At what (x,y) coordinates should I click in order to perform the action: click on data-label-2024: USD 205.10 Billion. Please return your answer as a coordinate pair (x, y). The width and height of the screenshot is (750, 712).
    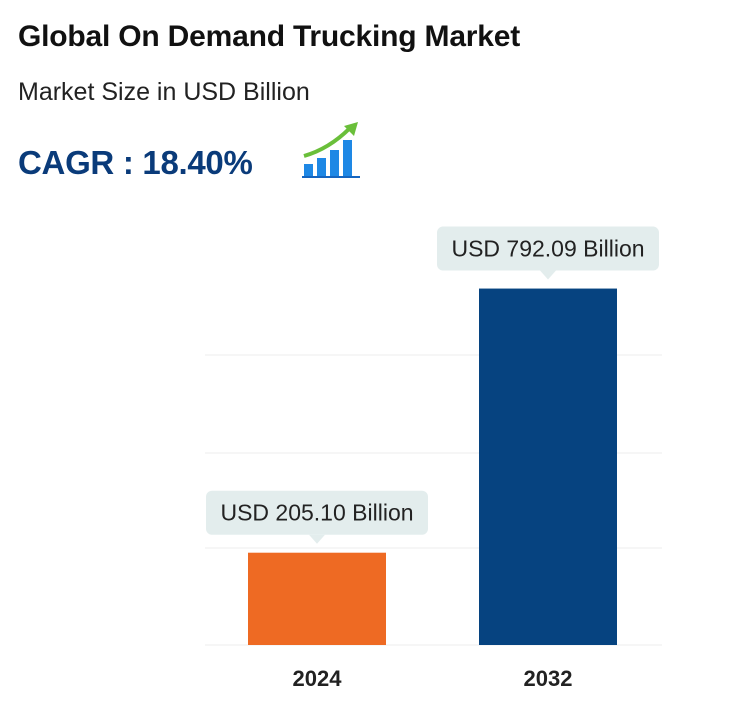
    Looking at the image, I should click on (317, 517).